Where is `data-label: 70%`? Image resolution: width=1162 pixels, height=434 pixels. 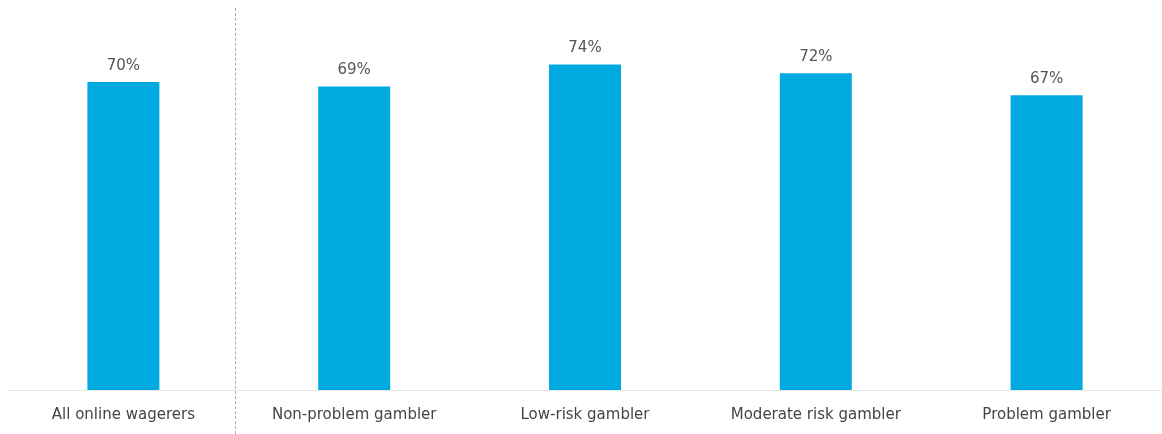
data-label: 70% is located at coordinates (123, 64).